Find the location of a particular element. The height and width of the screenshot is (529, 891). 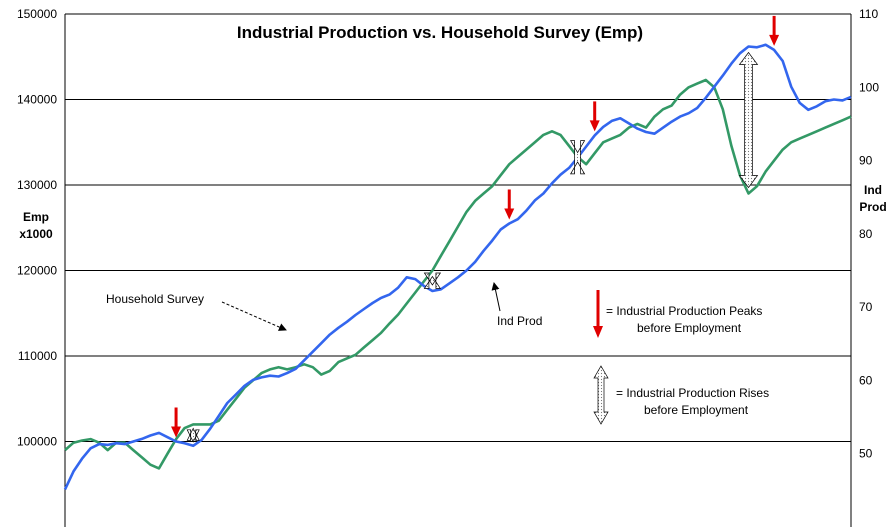

legend-peaks-line2: before Employment is located at coordinates (689, 328).